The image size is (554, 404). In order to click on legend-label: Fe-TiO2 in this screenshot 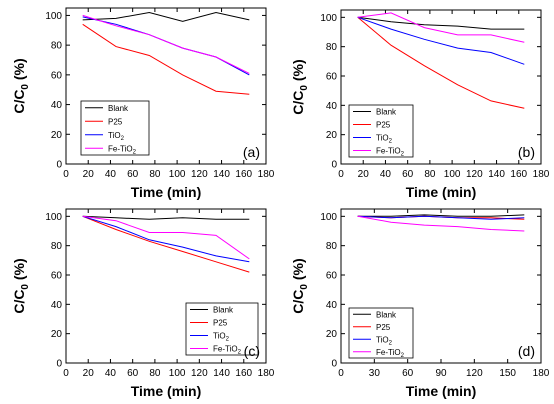, I will do `click(390, 152)`.